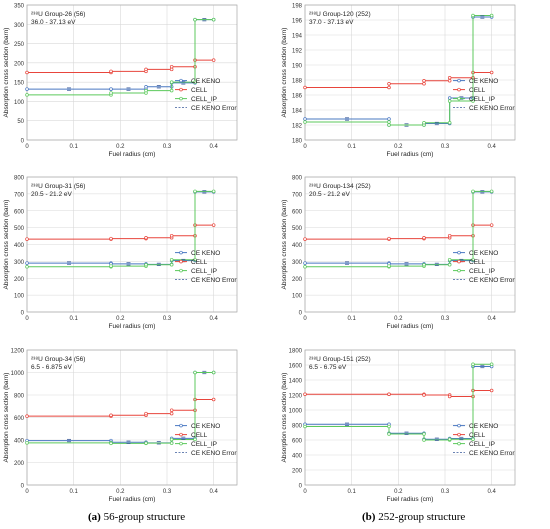 The image size is (550, 529). I want to click on x-tick-label: 0.2, so click(398, 319).